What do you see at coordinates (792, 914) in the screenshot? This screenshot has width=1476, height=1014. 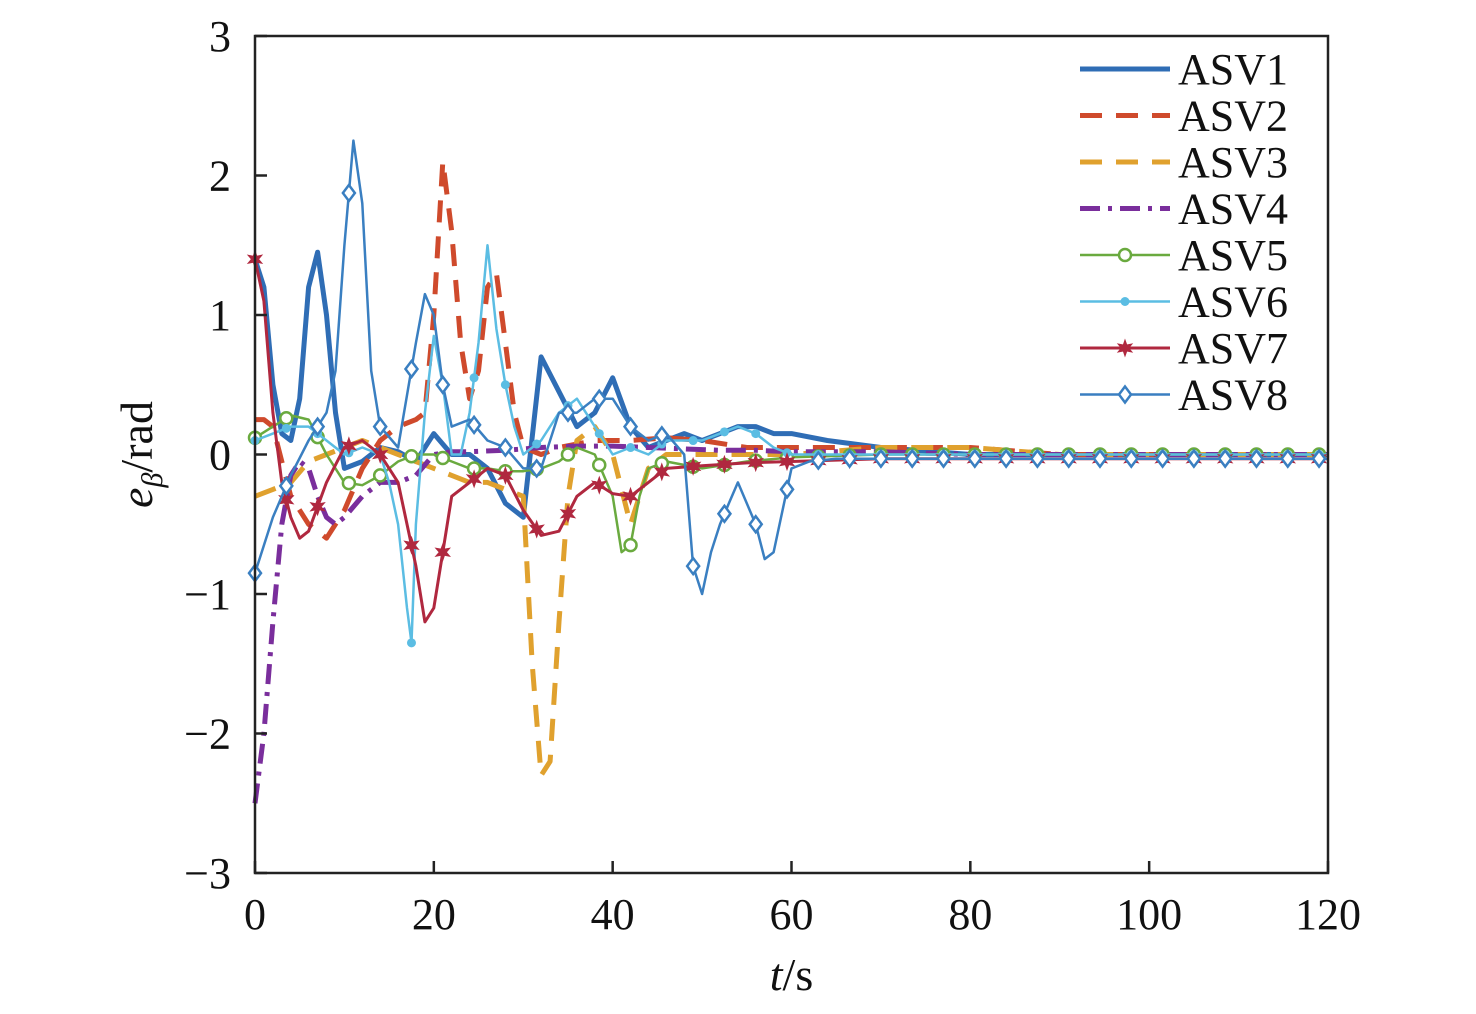 I see `x-tick-label: 60` at bounding box center [792, 914].